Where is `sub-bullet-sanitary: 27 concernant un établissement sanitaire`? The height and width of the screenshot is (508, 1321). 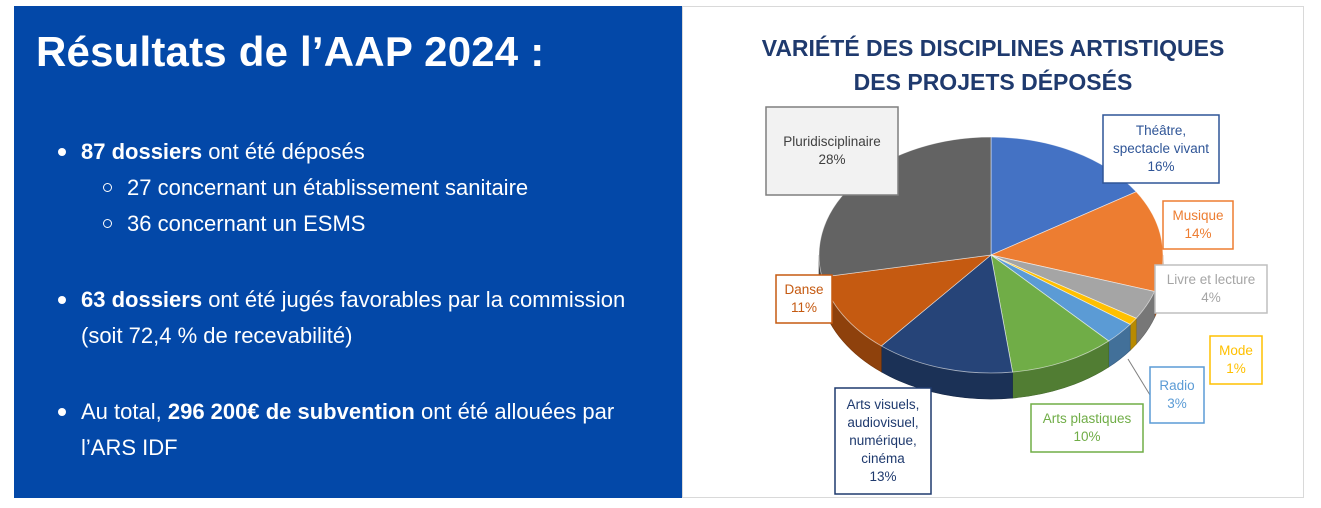
sub-bullet-sanitary: 27 concernant un établissement sanitaire is located at coordinates (354, 188).